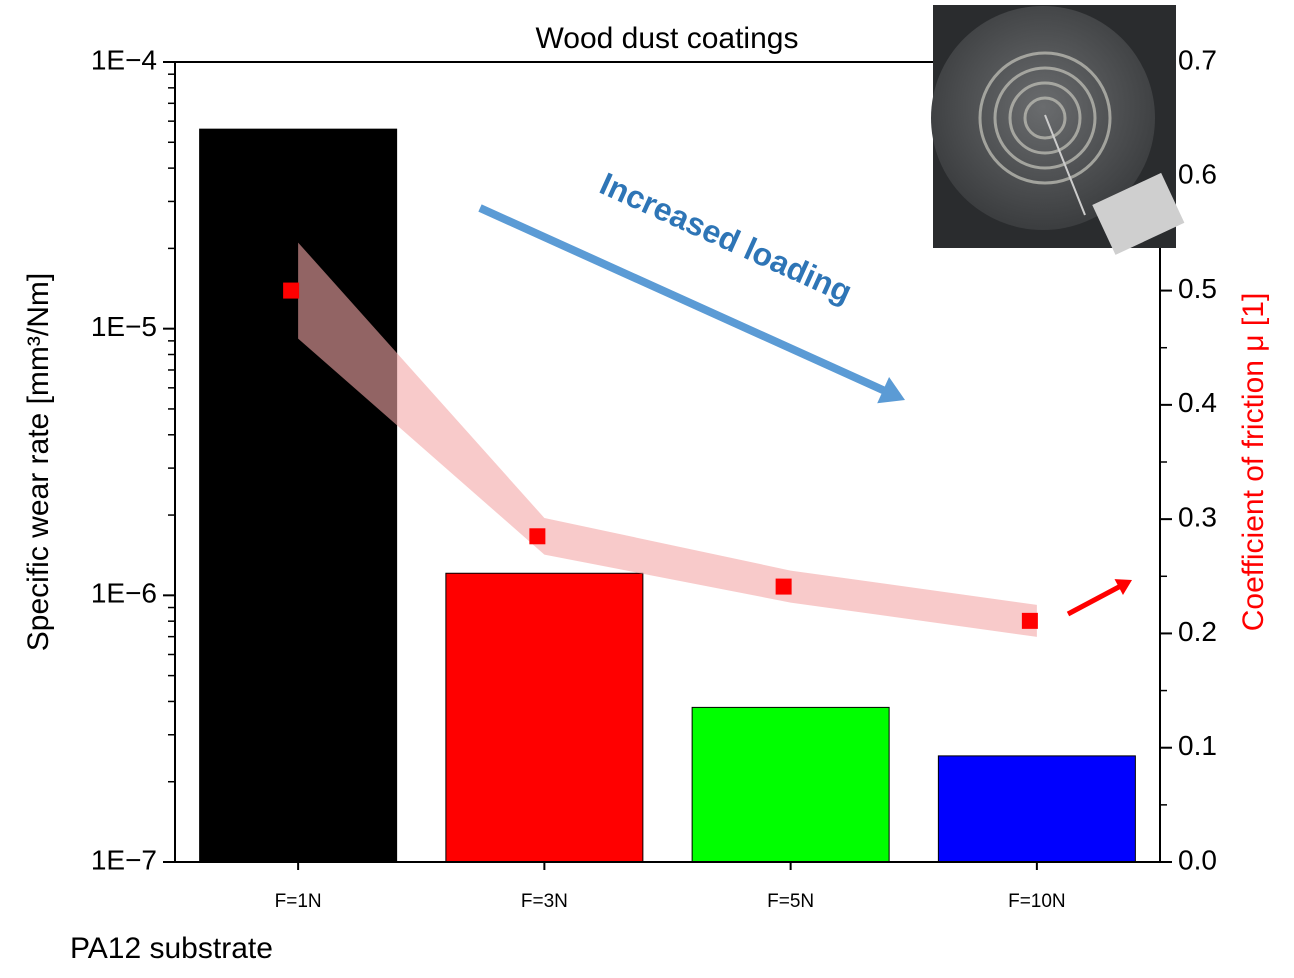 The width and height of the screenshot is (1294, 978). I want to click on chart-title: Wood dust coatings, so click(667, 38).